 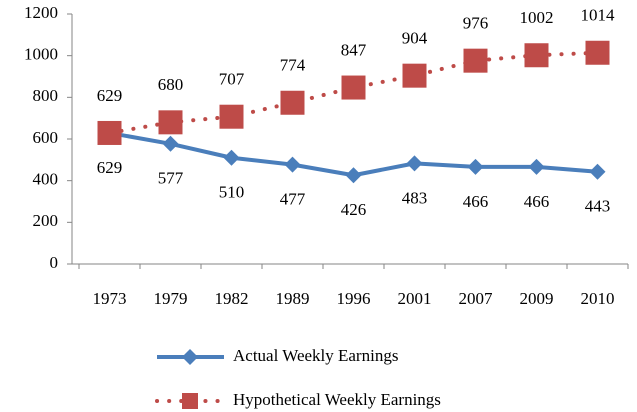 What do you see at coordinates (171, 178) in the screenshot?
I see `data-label: 577` at bounding box center [171, 178].